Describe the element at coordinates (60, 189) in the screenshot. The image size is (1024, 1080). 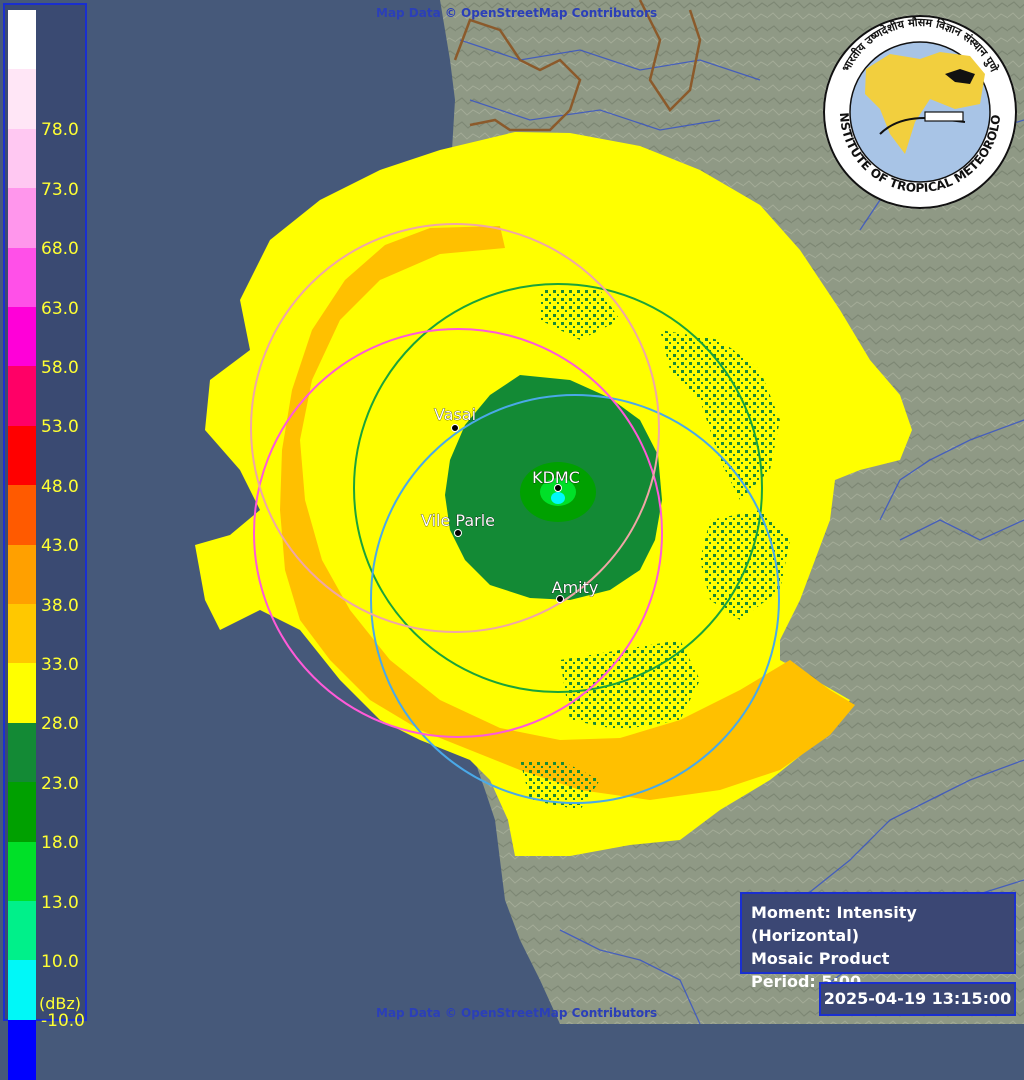
I see `legend-tick-label: 73.0` at that location.